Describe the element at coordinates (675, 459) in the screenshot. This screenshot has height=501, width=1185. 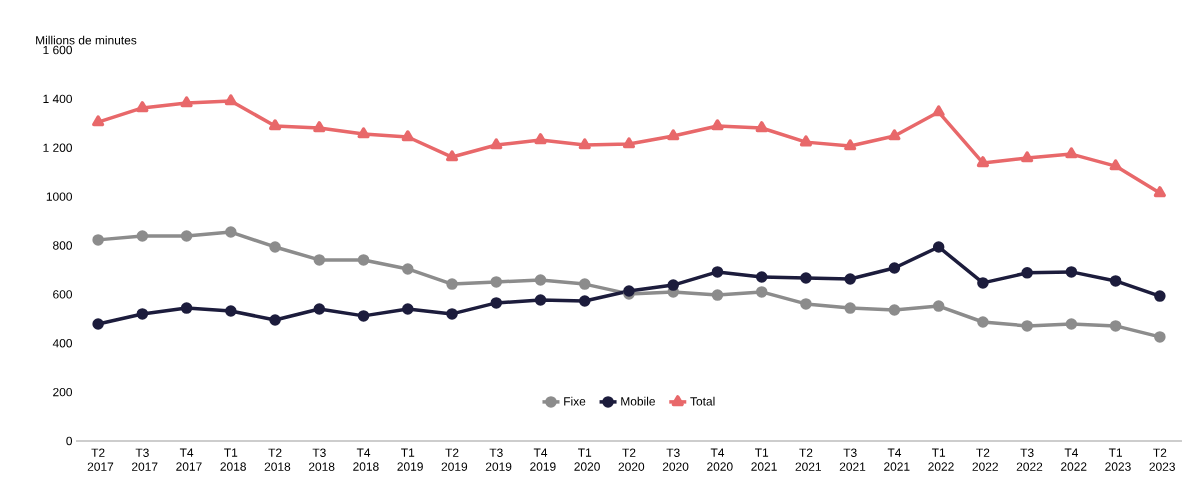
I see `x-tick-label: T3 2020` at that location.